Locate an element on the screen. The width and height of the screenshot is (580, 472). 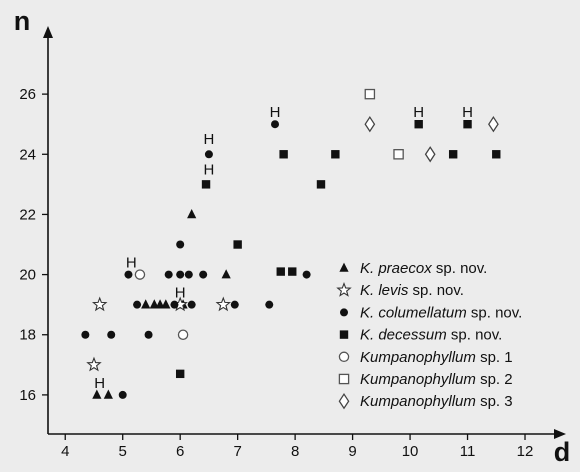
legend-entry: Kumpanophyllum sp. 3 is located at coordinates (425, 401).